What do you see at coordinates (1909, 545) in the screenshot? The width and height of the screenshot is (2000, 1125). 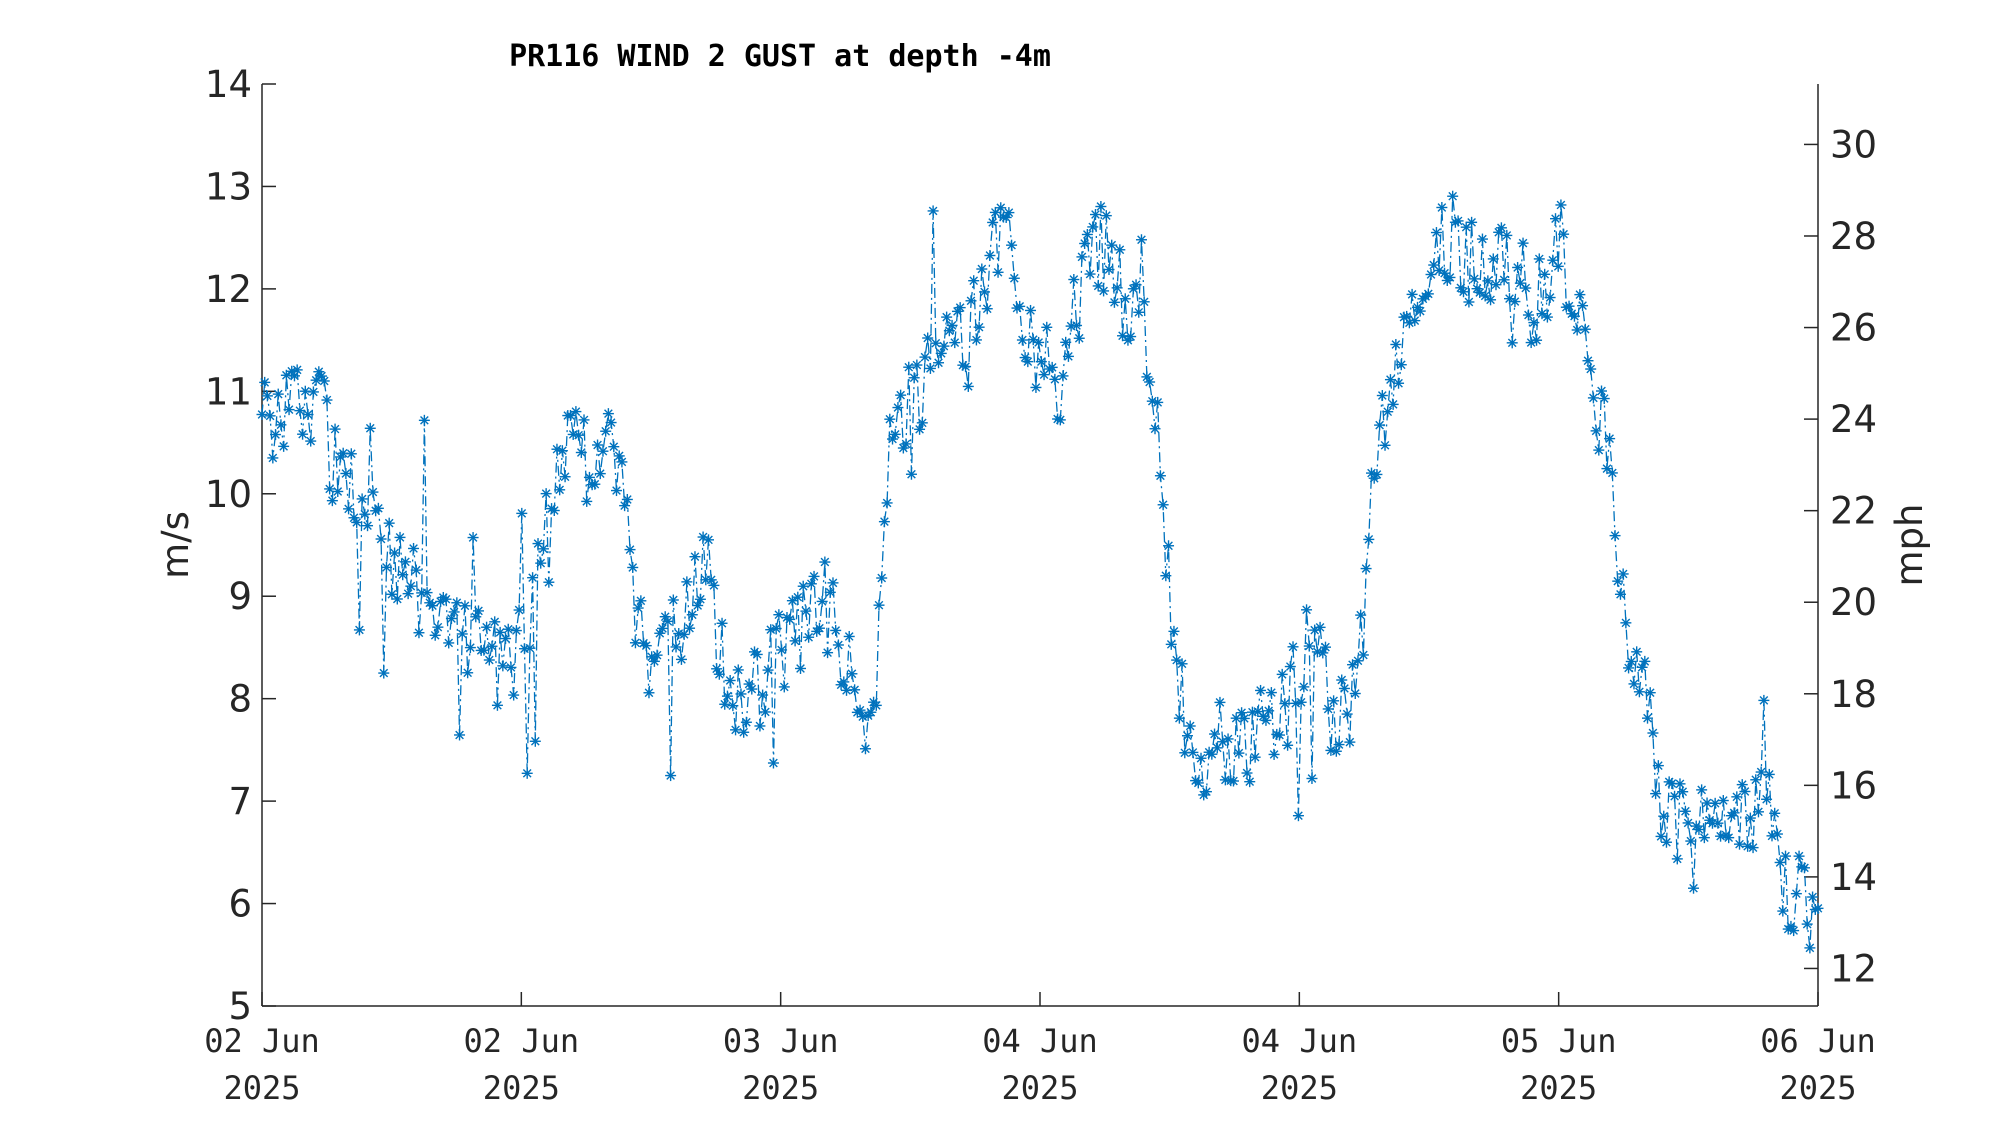 I see `y-axis-label-right: mph` at bounding box center [1909, 545].